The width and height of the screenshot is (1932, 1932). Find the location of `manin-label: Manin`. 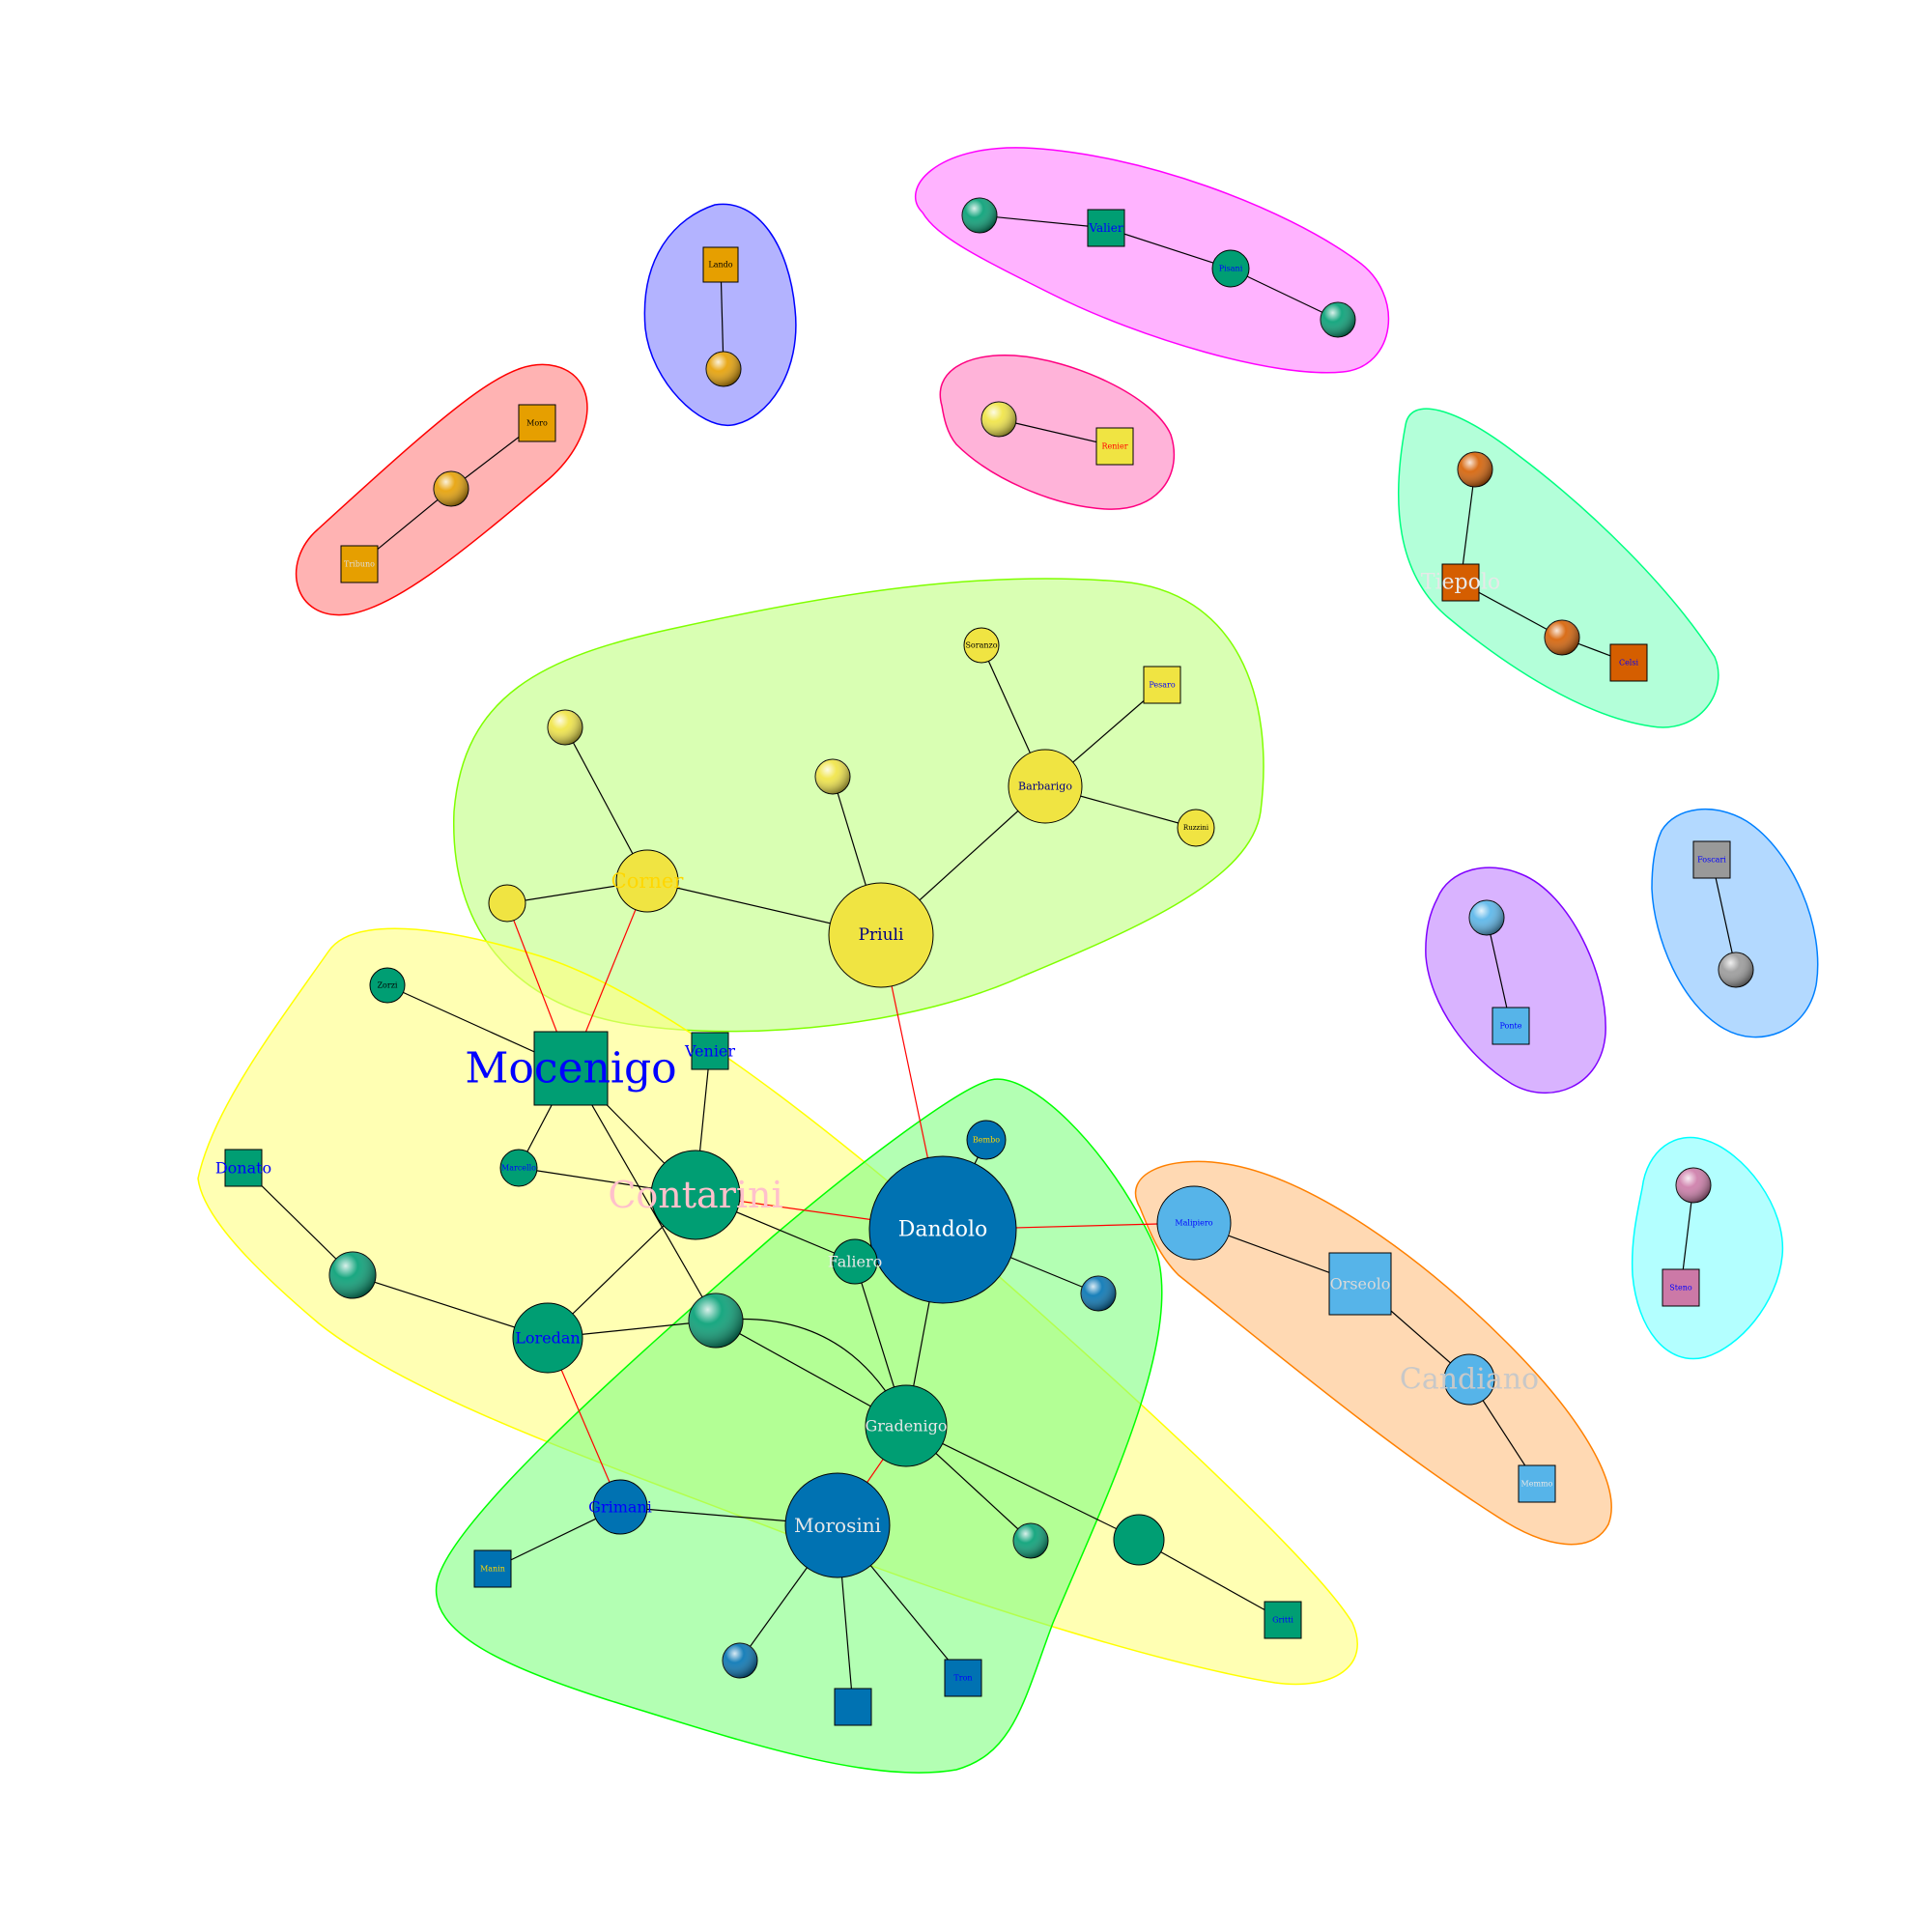

manin-label: Manin is located at coordinates (492, 1569).